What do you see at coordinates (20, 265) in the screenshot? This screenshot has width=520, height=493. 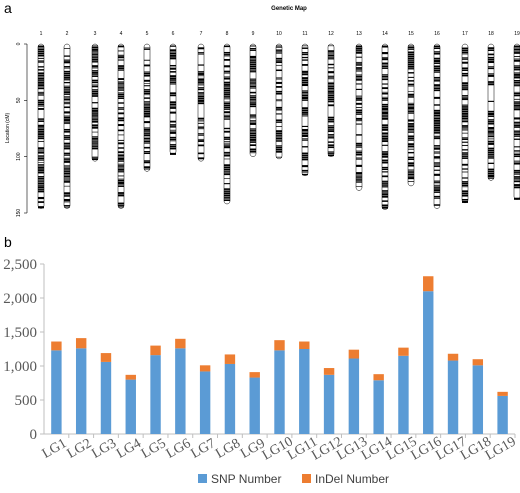 I see `bar-y-tick-label: 2,500` at bounding box center [20, 265].